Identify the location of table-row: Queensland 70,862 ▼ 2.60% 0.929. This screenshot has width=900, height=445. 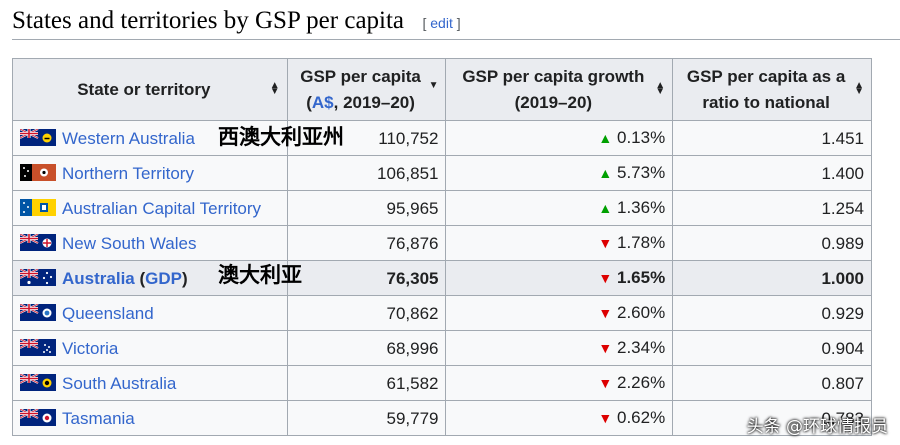
(442, 313).